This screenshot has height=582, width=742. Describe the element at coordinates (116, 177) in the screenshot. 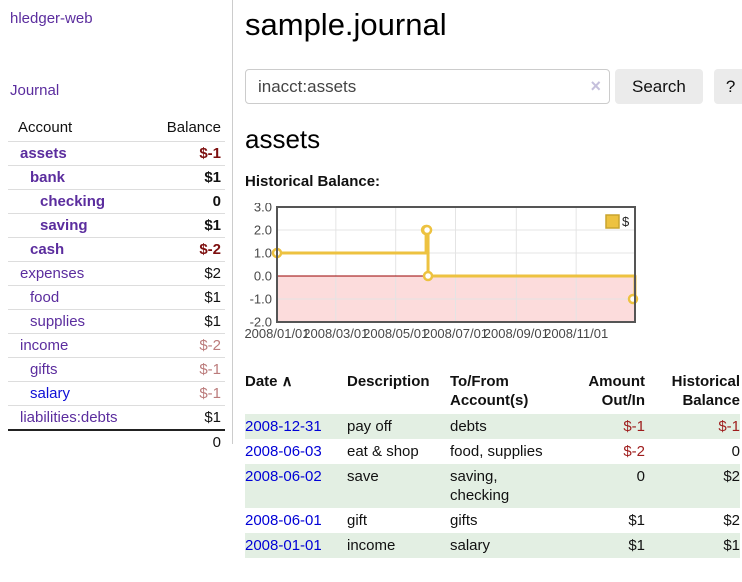

I see `account-row: bank $1` at that location.